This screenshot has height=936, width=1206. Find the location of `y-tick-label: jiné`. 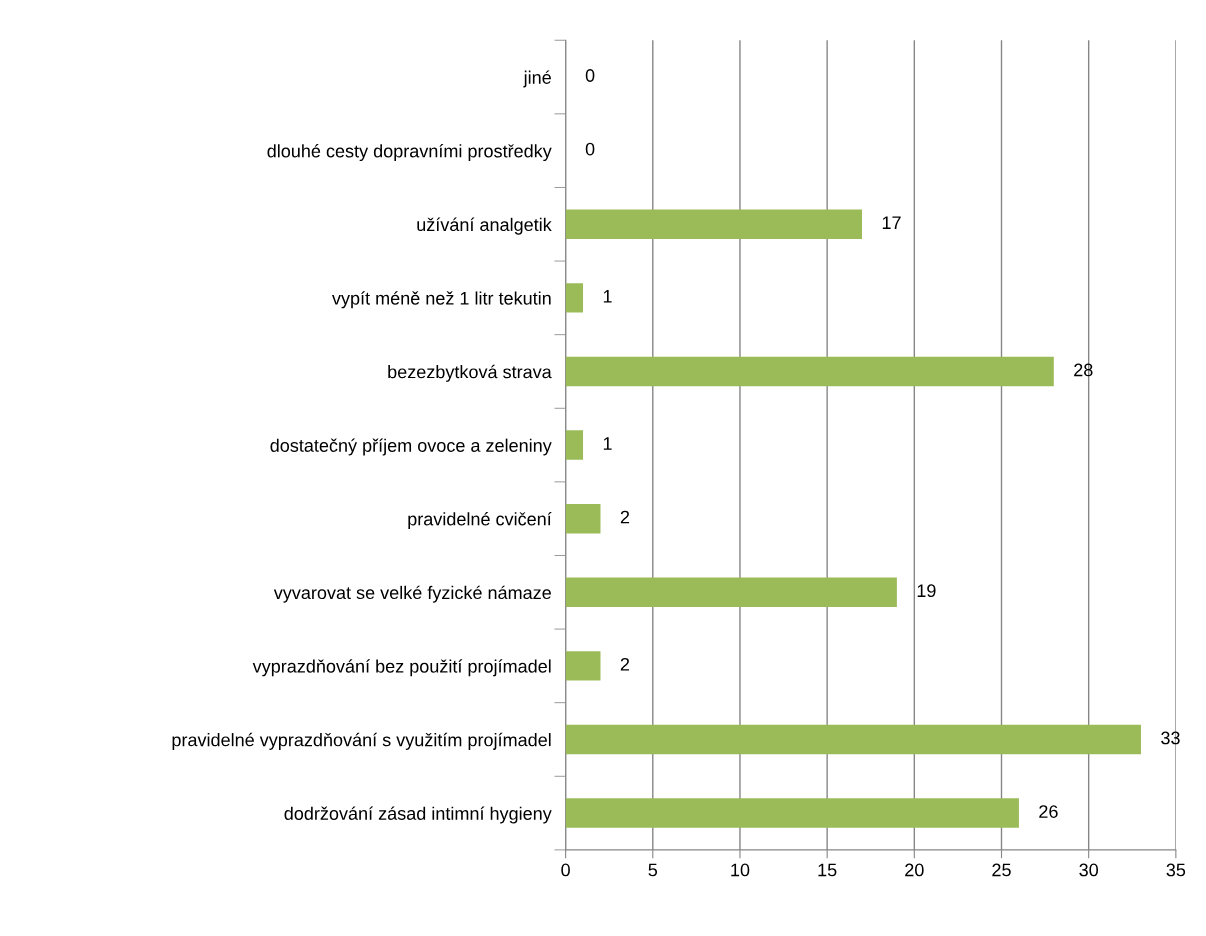

y-tick-label: jiné is located at coordinates (537, 79).